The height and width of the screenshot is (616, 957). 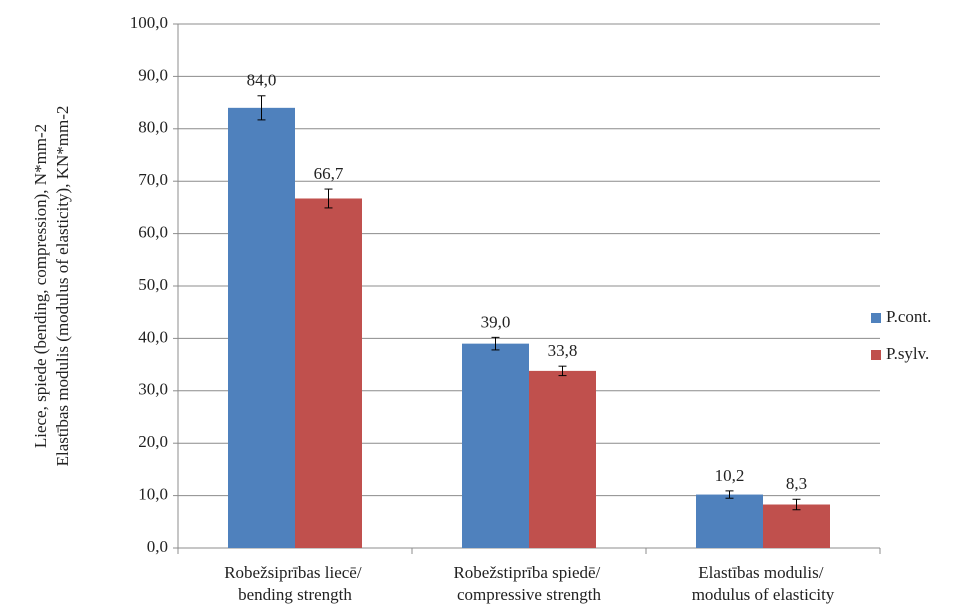 I want to click on value-label: 66,7, so click(x=329, y=173).